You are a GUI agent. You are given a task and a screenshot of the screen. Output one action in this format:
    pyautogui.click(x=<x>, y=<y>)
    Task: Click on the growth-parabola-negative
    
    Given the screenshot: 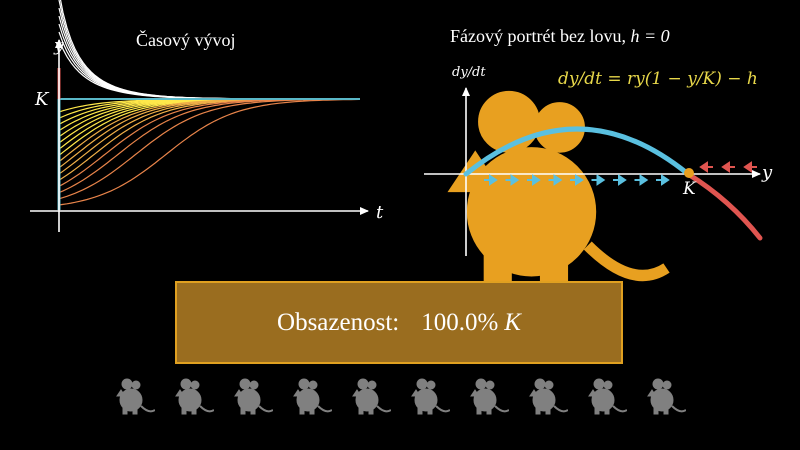 What is the action you would take?
    pyautogui.click(x=724, y=206)
    